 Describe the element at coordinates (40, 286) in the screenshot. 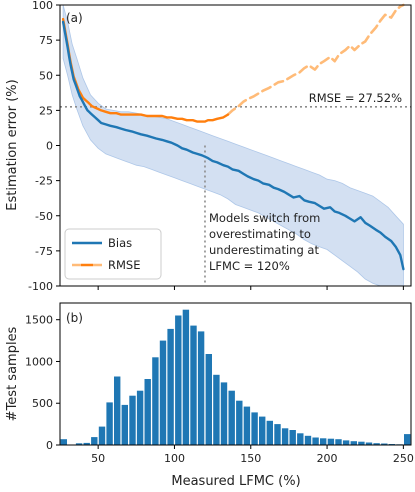

I see `y-tick-label: -100` at that location.